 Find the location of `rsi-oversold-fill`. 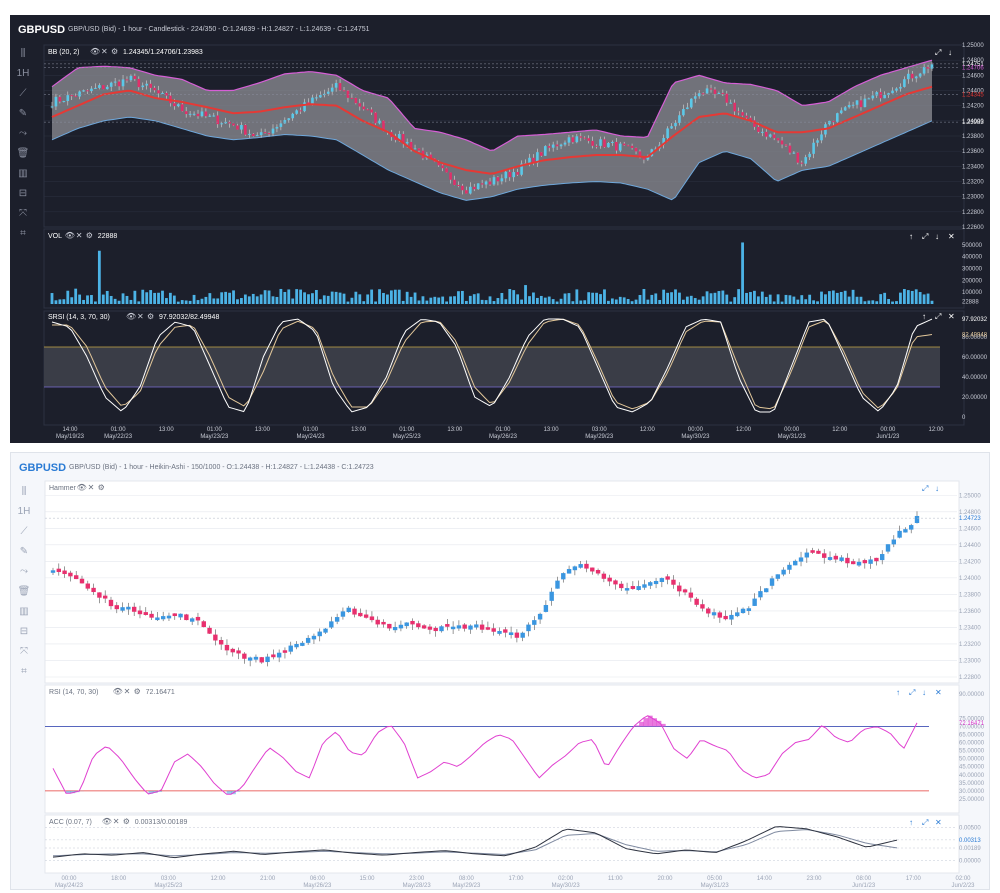

rsi-oversold-fill is located at coordinates (229, 792).